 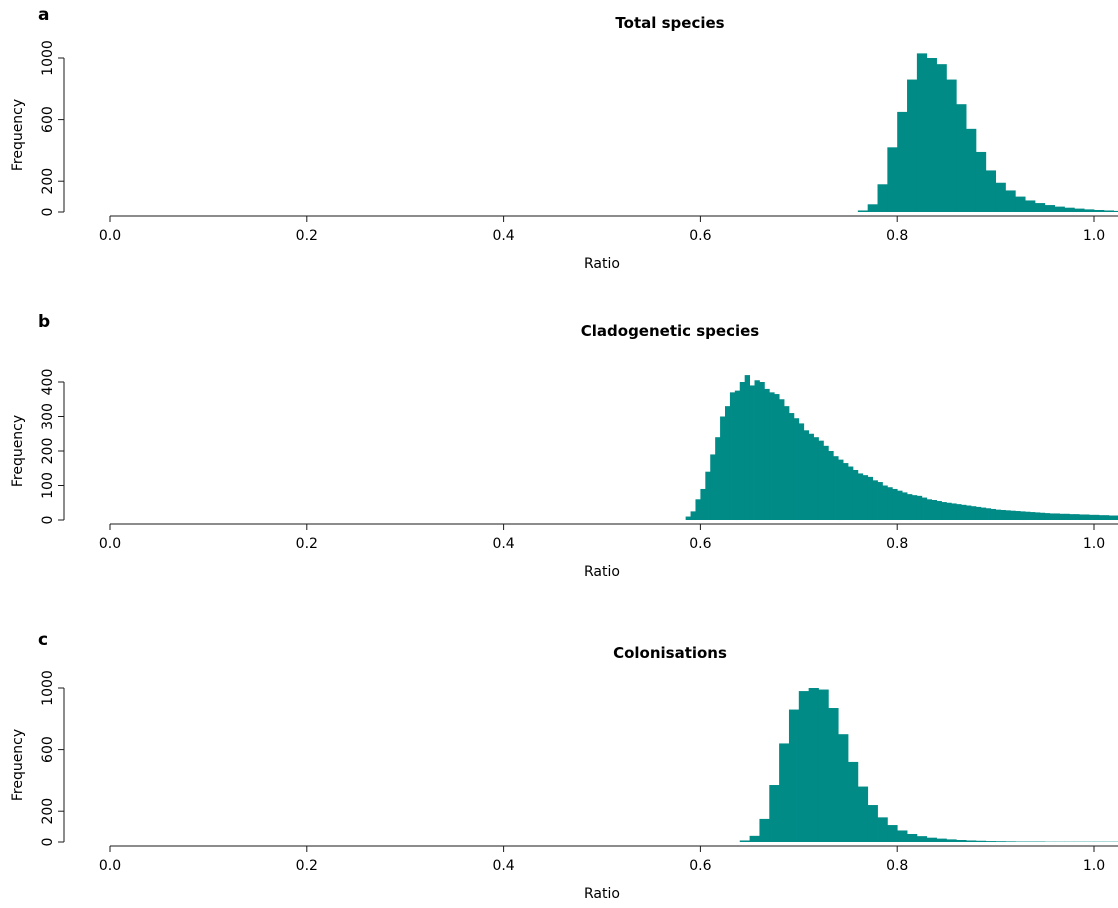 What do you see at coordinates (700, 544) in the screenshot?
I see `x-tick-label: 0.6` at bounding box center [700, 544].